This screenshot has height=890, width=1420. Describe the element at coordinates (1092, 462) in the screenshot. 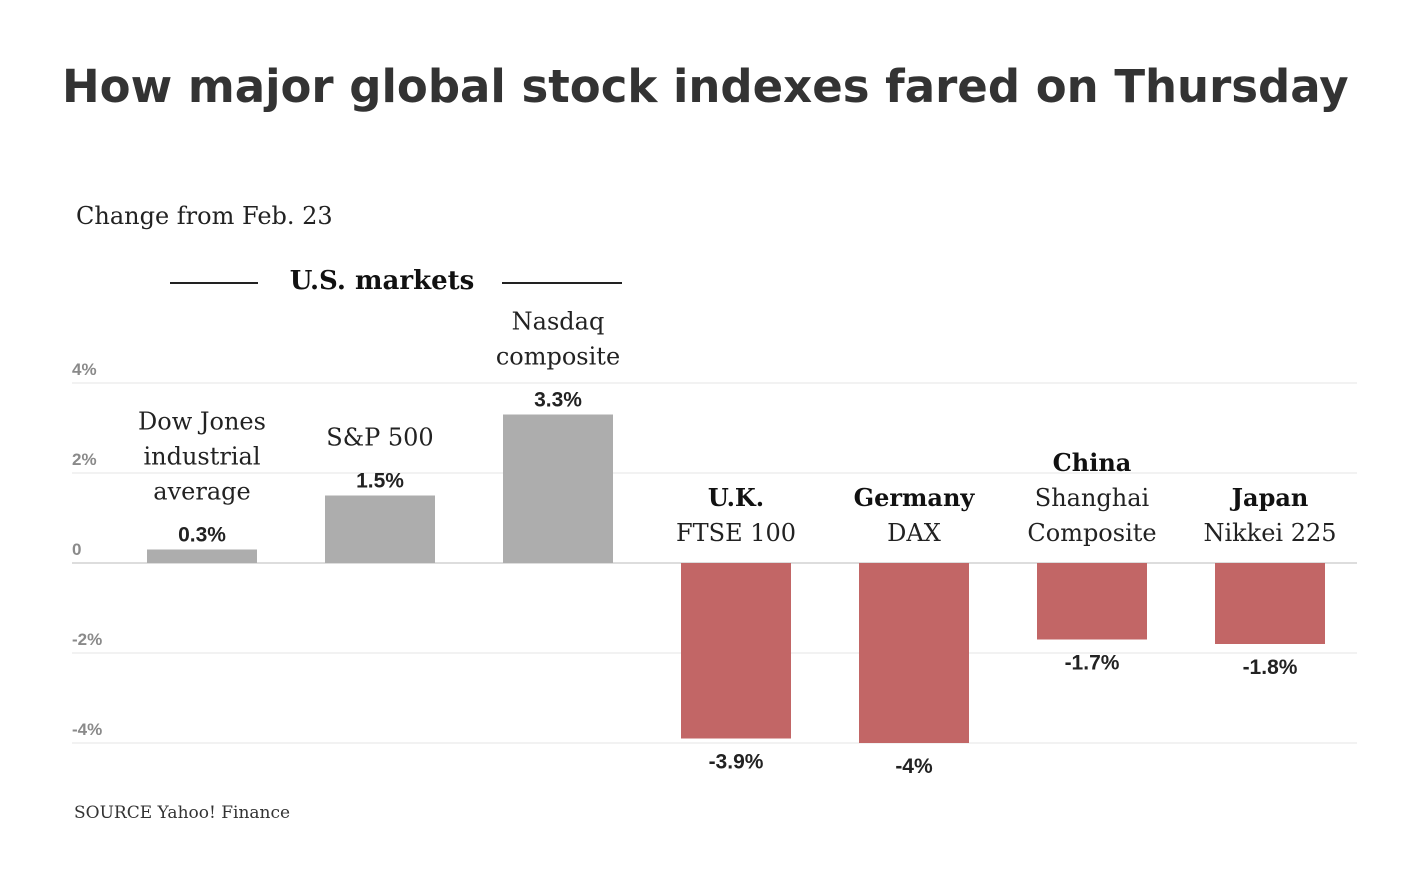

I see `category-region-label: China` at that location.